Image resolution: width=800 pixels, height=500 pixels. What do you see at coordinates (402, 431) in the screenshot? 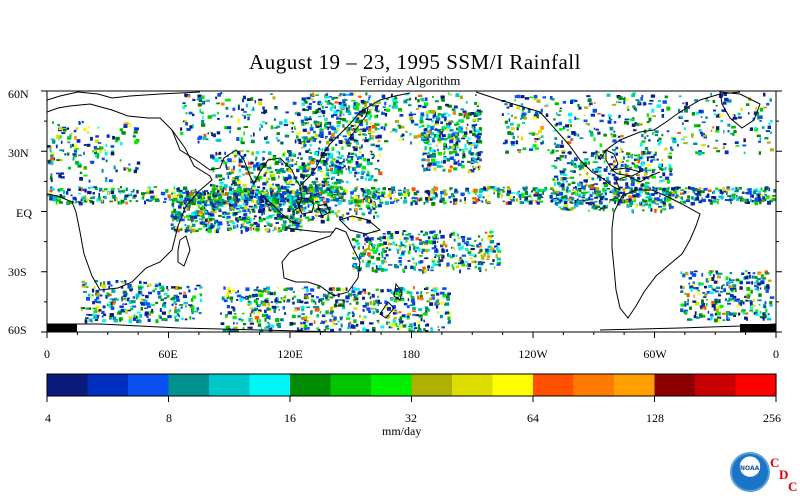
I see `colorbar-units: mm/day` at bounding box center [402, 431].